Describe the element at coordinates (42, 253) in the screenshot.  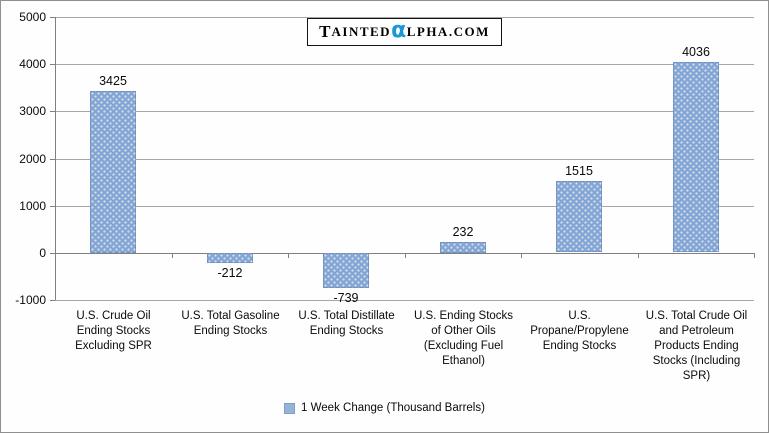
I see `y-axis-tick-label: 0` at that location.